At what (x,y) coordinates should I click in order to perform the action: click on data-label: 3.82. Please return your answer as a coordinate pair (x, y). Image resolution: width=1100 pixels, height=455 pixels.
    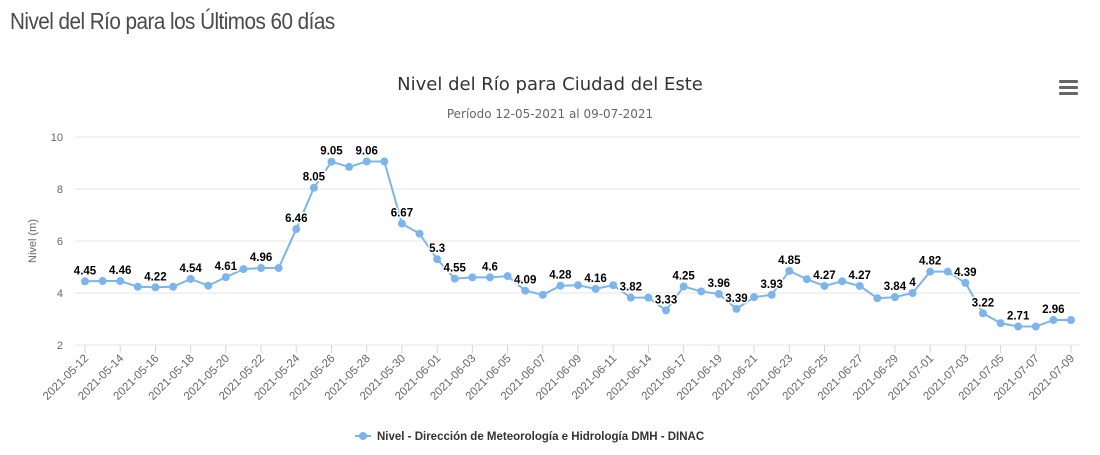
    Looking at the image, I should click on (631, 288).